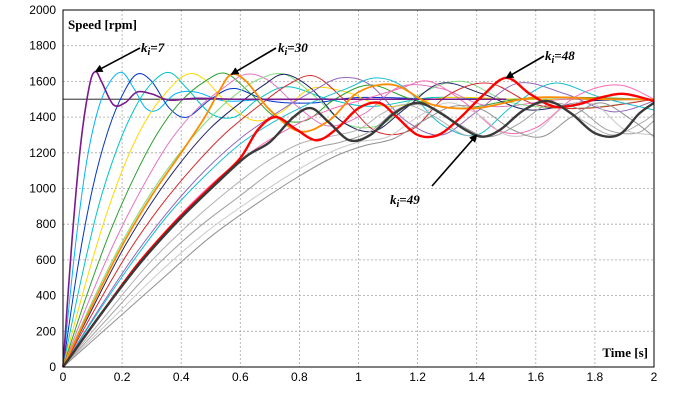 The image size is (680, 396). Describe the element at coordinates (46, 224) in the screenshot. I see `y-tick-label: 800` at that location.